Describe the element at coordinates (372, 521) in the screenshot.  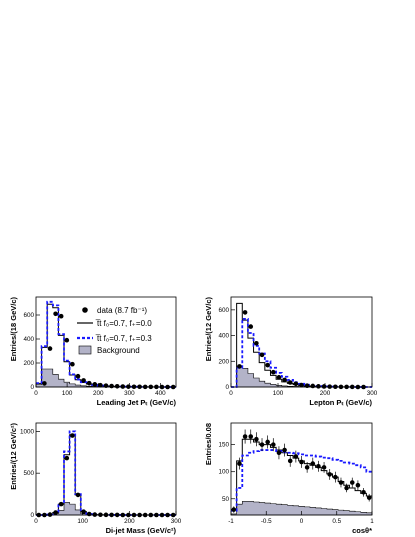
I see `x-tick-label: 1` at that location.